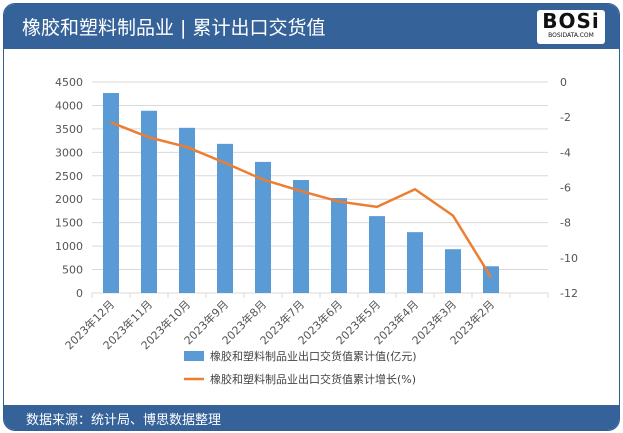 This screenshot has height=433, width=623. What do you see at coordinates (69, 152) in the screenshot?
I see `y-left-tick-label: 3000` at bounding box center [69, 152].